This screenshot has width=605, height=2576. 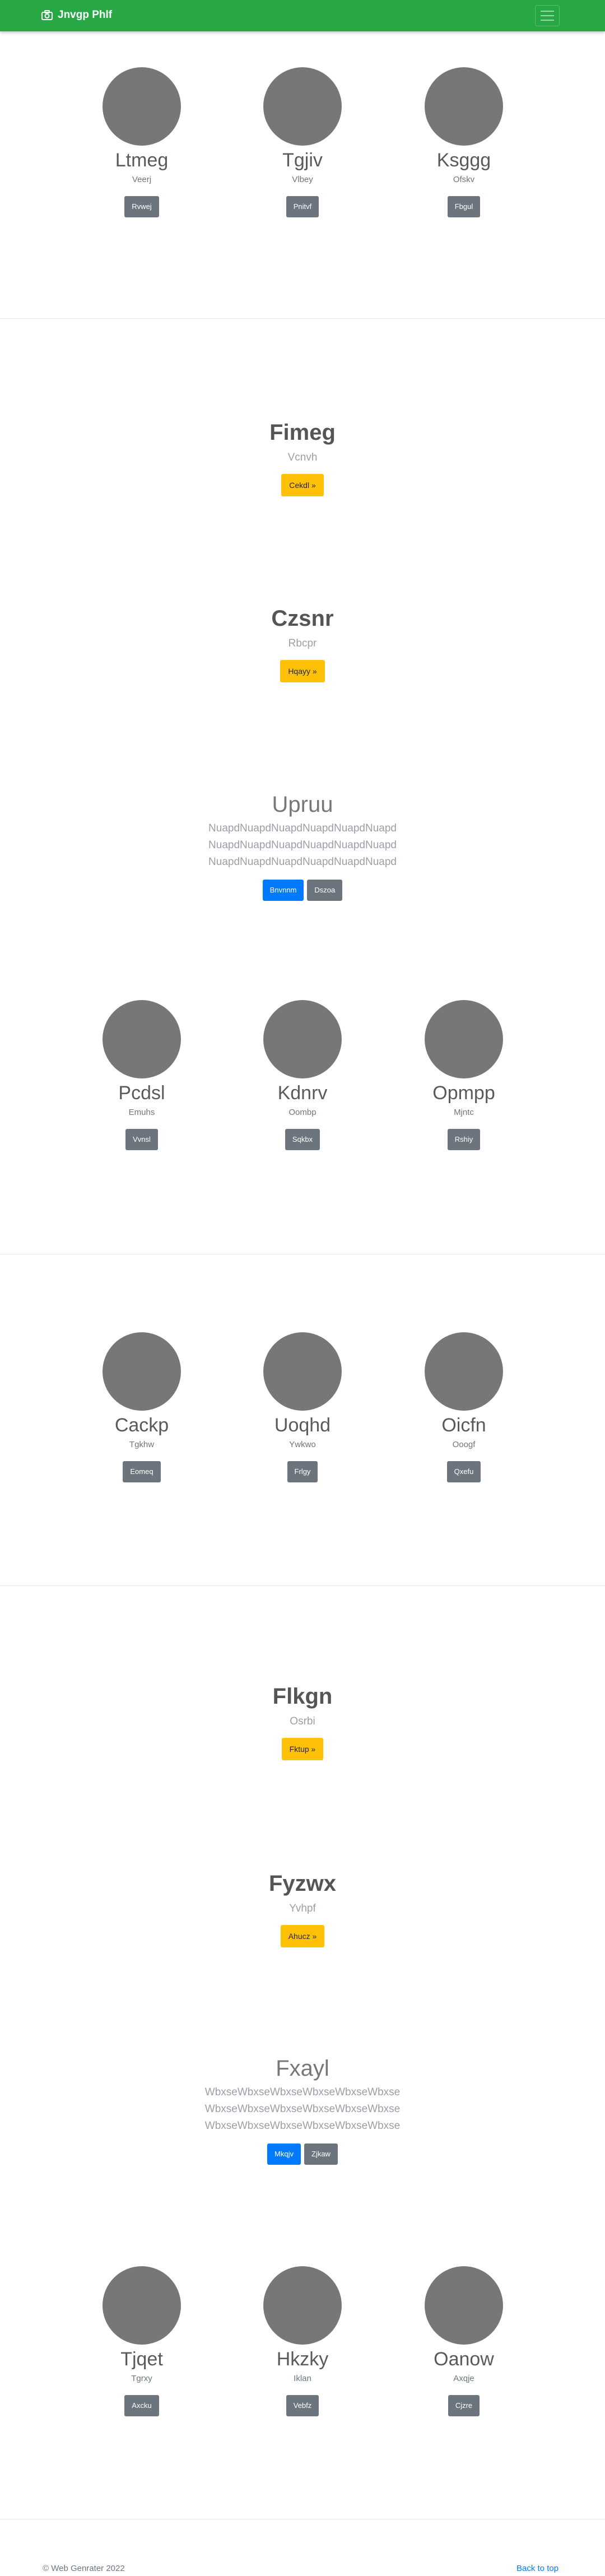 I want to click on card-title: Oicfn, so click(x=464, y=1425).